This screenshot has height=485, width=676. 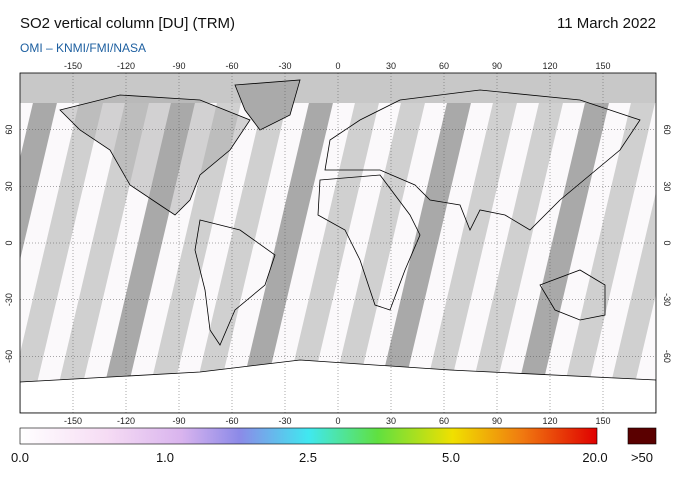 I want to click on australia, so click(x=572, y=295).